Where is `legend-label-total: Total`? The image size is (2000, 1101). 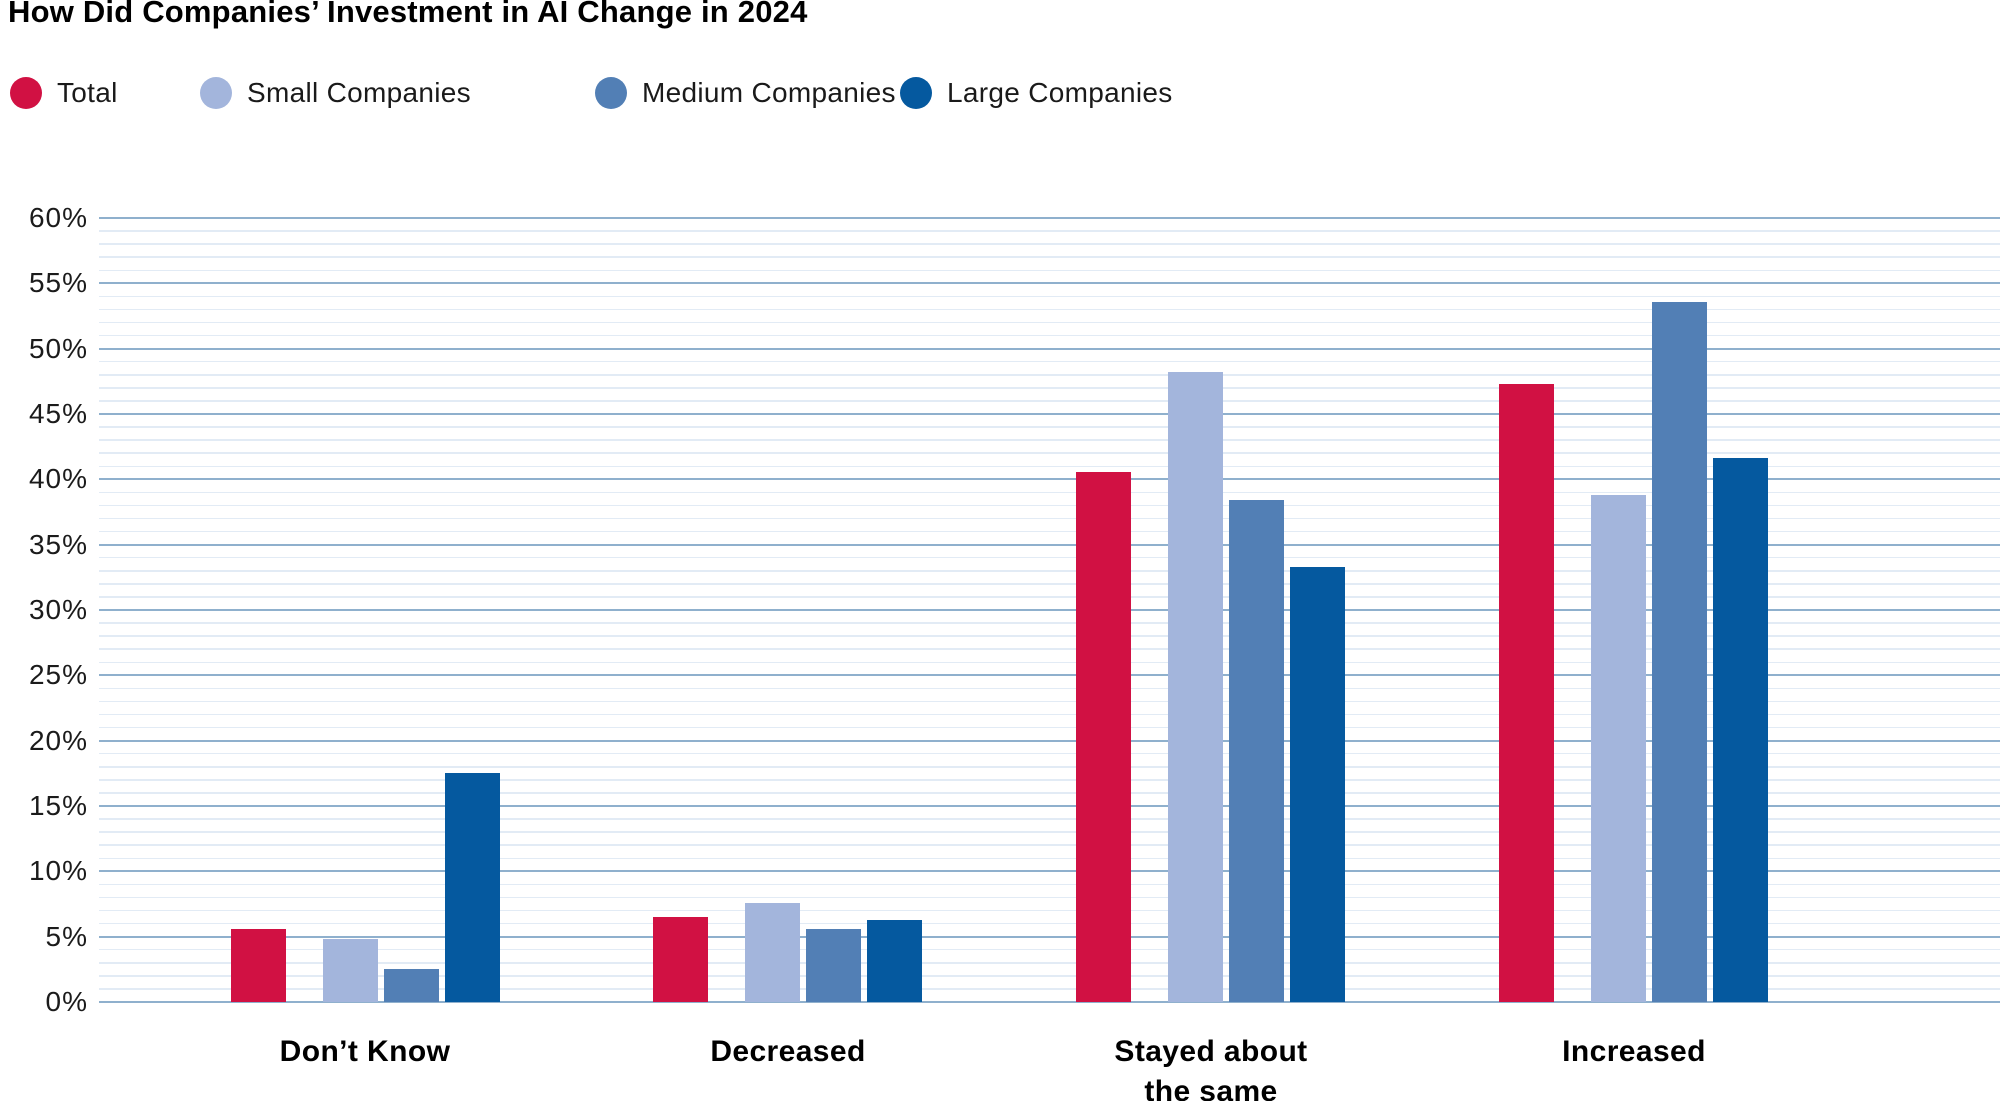 legend-label-total: Total is located at coordinates (87, 92).